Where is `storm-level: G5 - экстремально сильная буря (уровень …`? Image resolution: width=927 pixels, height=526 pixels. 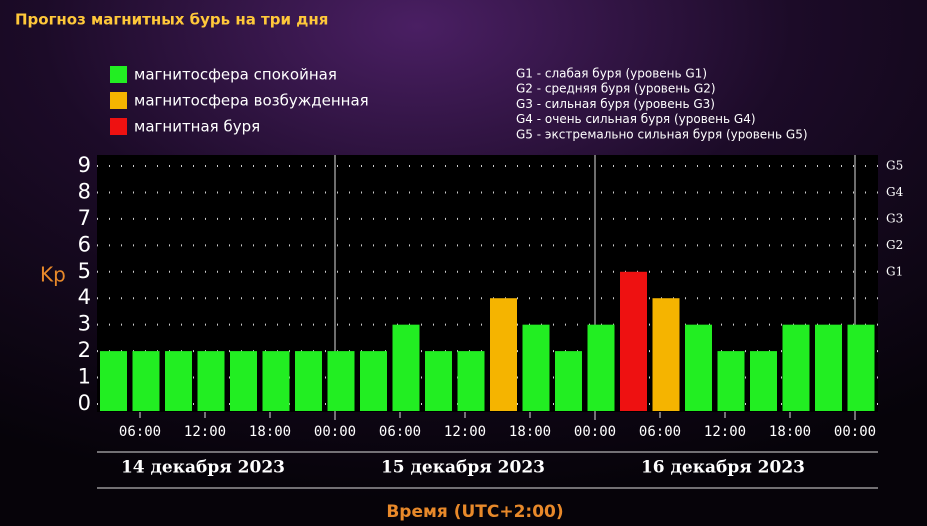 storm-level: G5 - экстремально сильная буря (уровень … is located at coordinates (662, 134).